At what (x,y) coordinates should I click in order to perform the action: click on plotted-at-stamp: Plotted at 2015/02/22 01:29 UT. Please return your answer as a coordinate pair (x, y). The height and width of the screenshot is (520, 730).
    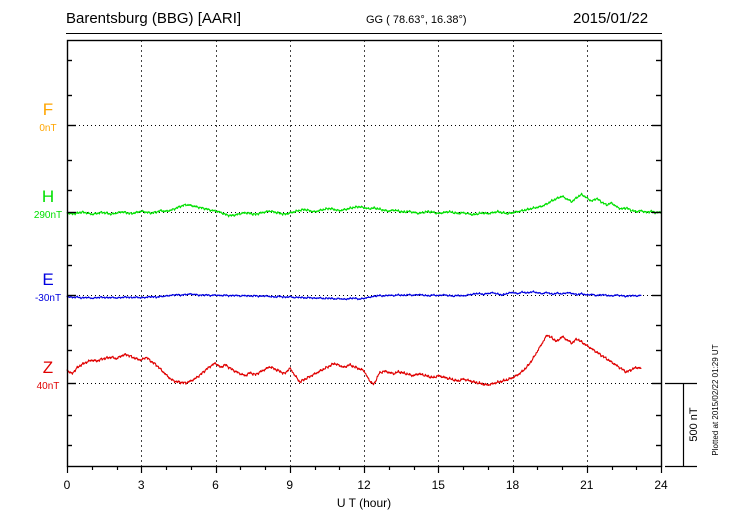
    Looking at the image, I should click on (715, 399).